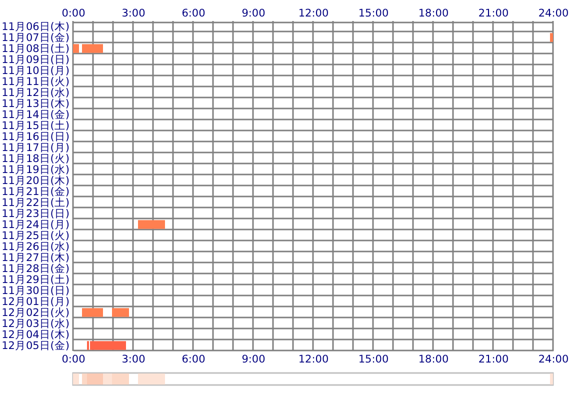  Describe the element at coordinates (553, 14) in the screenshot. I see `x2-tick-label: 24:00` at that location.